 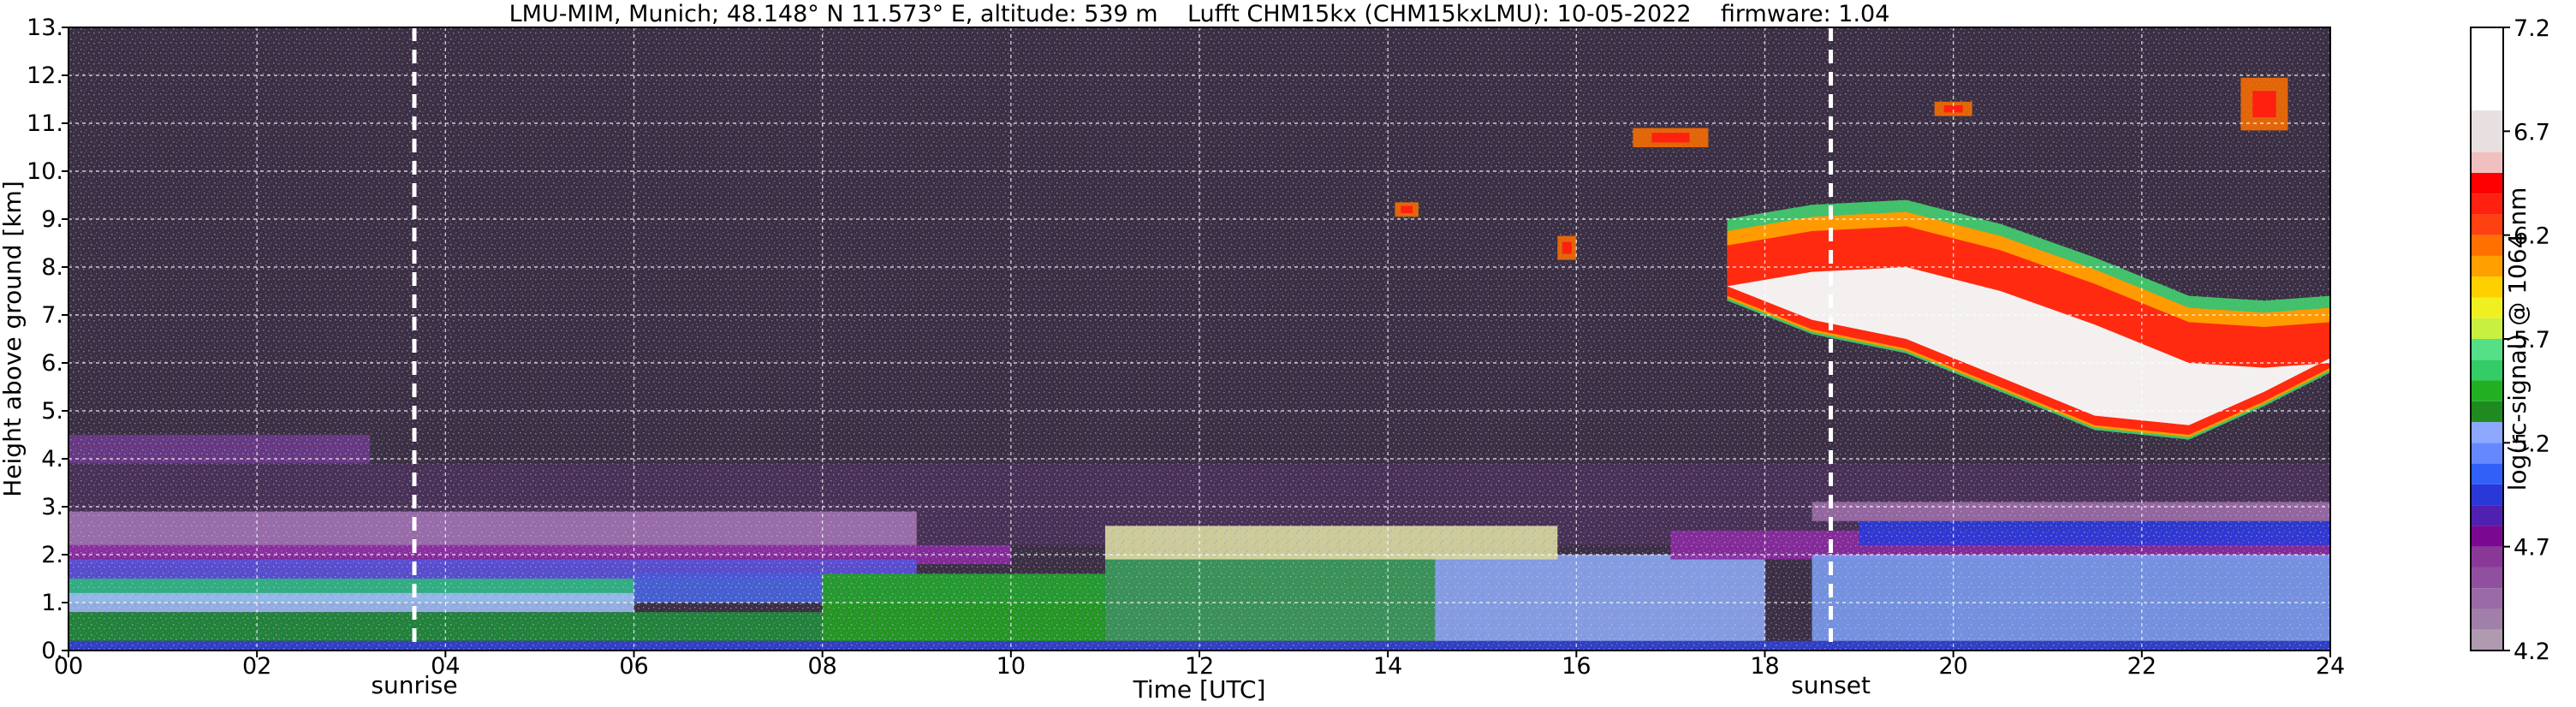 What do you see at coordinates (52, 363) in the screenshot?
I see `y-tick-label-6: 6.` at bounding box center [52, 363].